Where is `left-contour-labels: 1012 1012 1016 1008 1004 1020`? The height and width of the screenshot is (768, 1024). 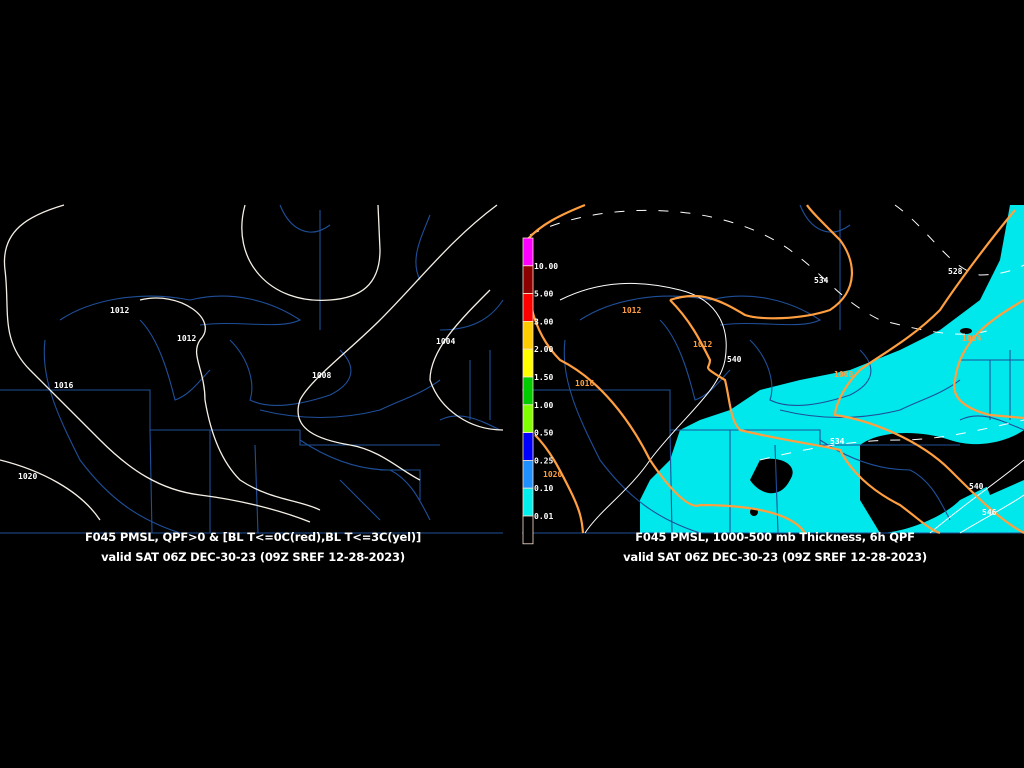 left-contour-labels: 1012 1012 1016 1008 1004 1020 is located at coordinates (236, 393).